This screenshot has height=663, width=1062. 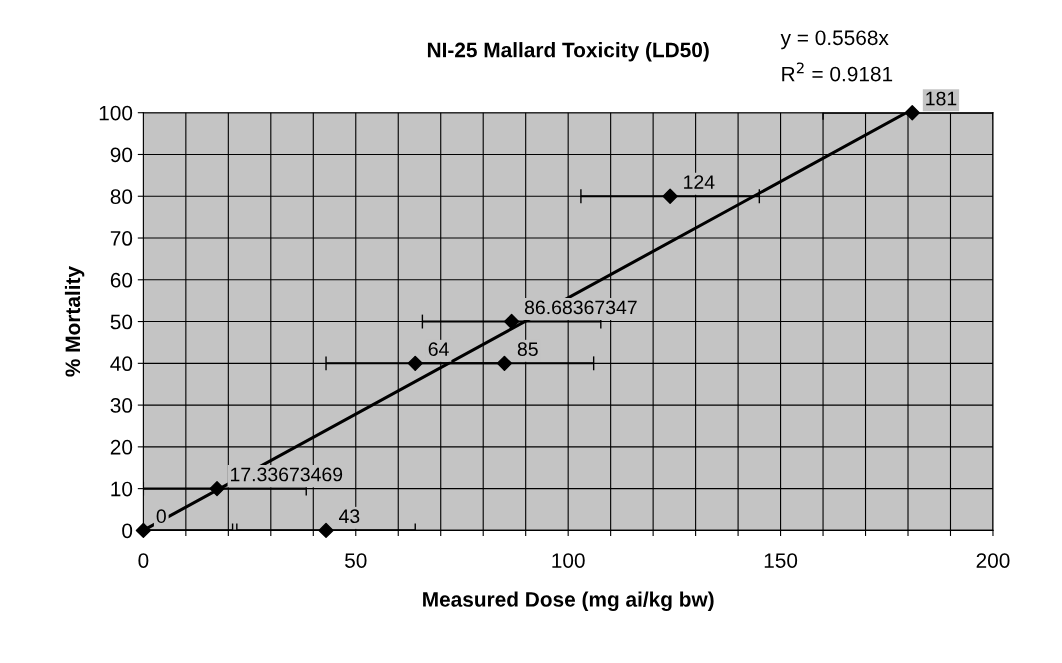 I want to click on annotation: 181, so click(x=941, y=98).